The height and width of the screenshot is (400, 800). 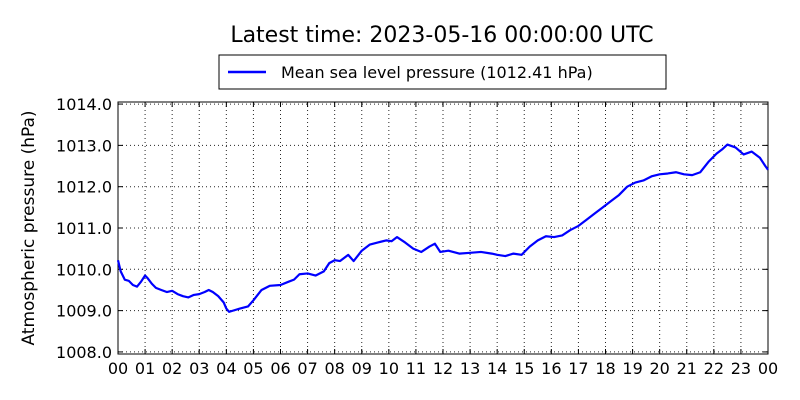 What do you see at coordinates (659, 368) in the screenshot?
I see `x-tick-label: 20` at bounding box center [659, 368].